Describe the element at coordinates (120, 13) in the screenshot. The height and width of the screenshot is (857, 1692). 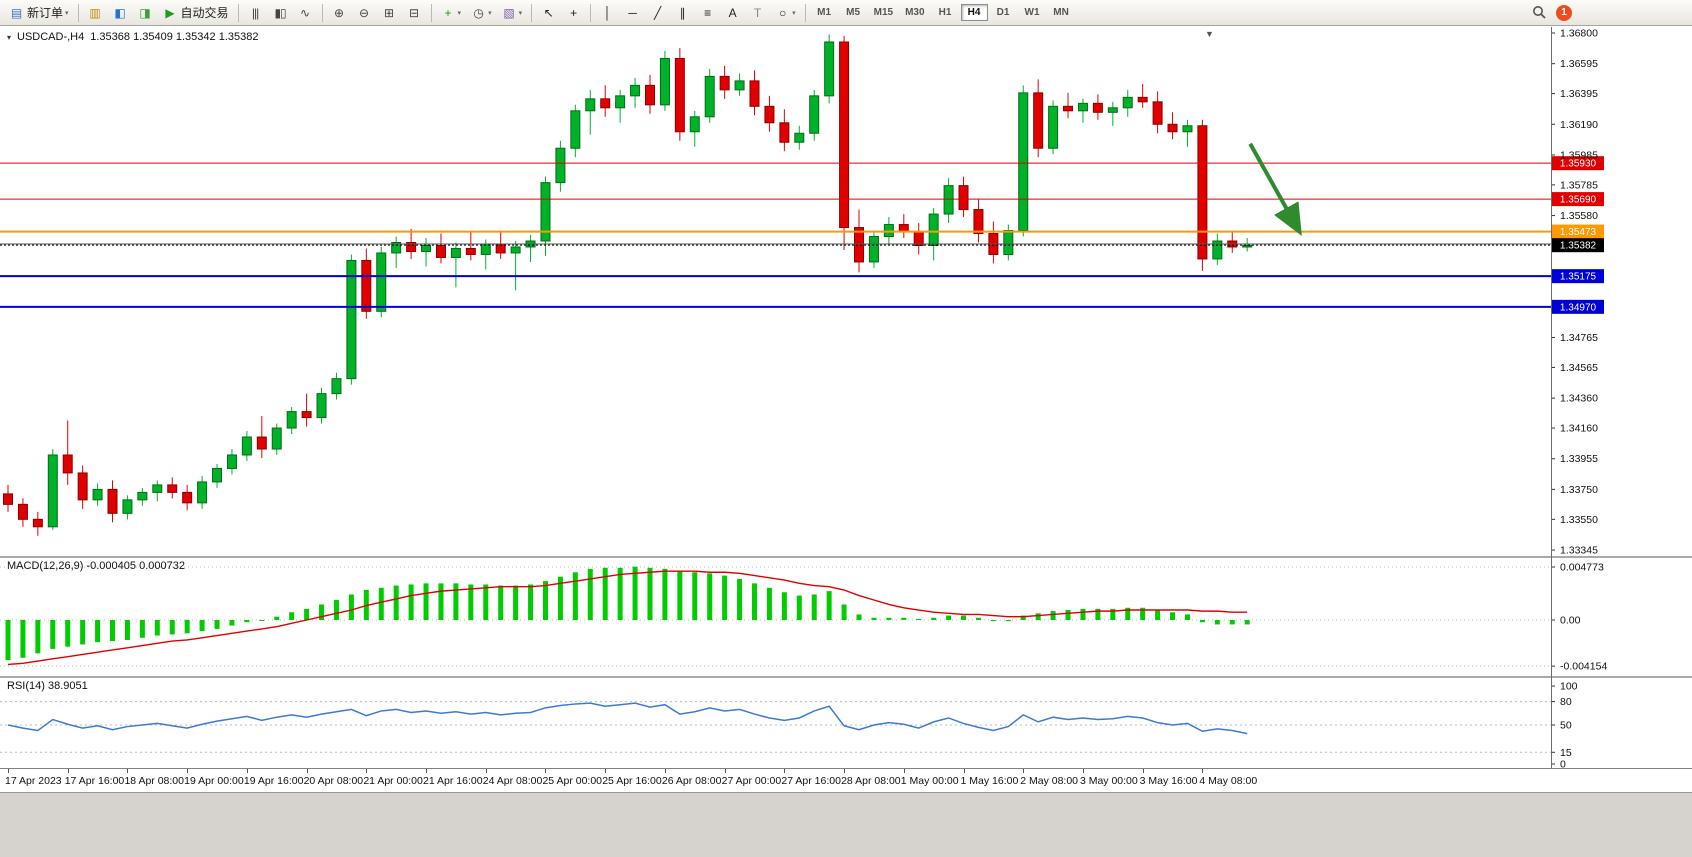
I see `market-watch-button: ◧` at that location.